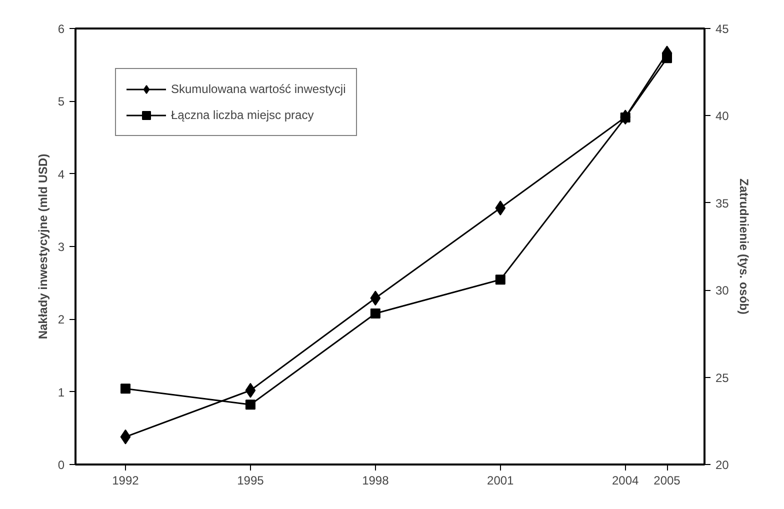  I want to click on x-tick-label: 2005, so click(667, 481).